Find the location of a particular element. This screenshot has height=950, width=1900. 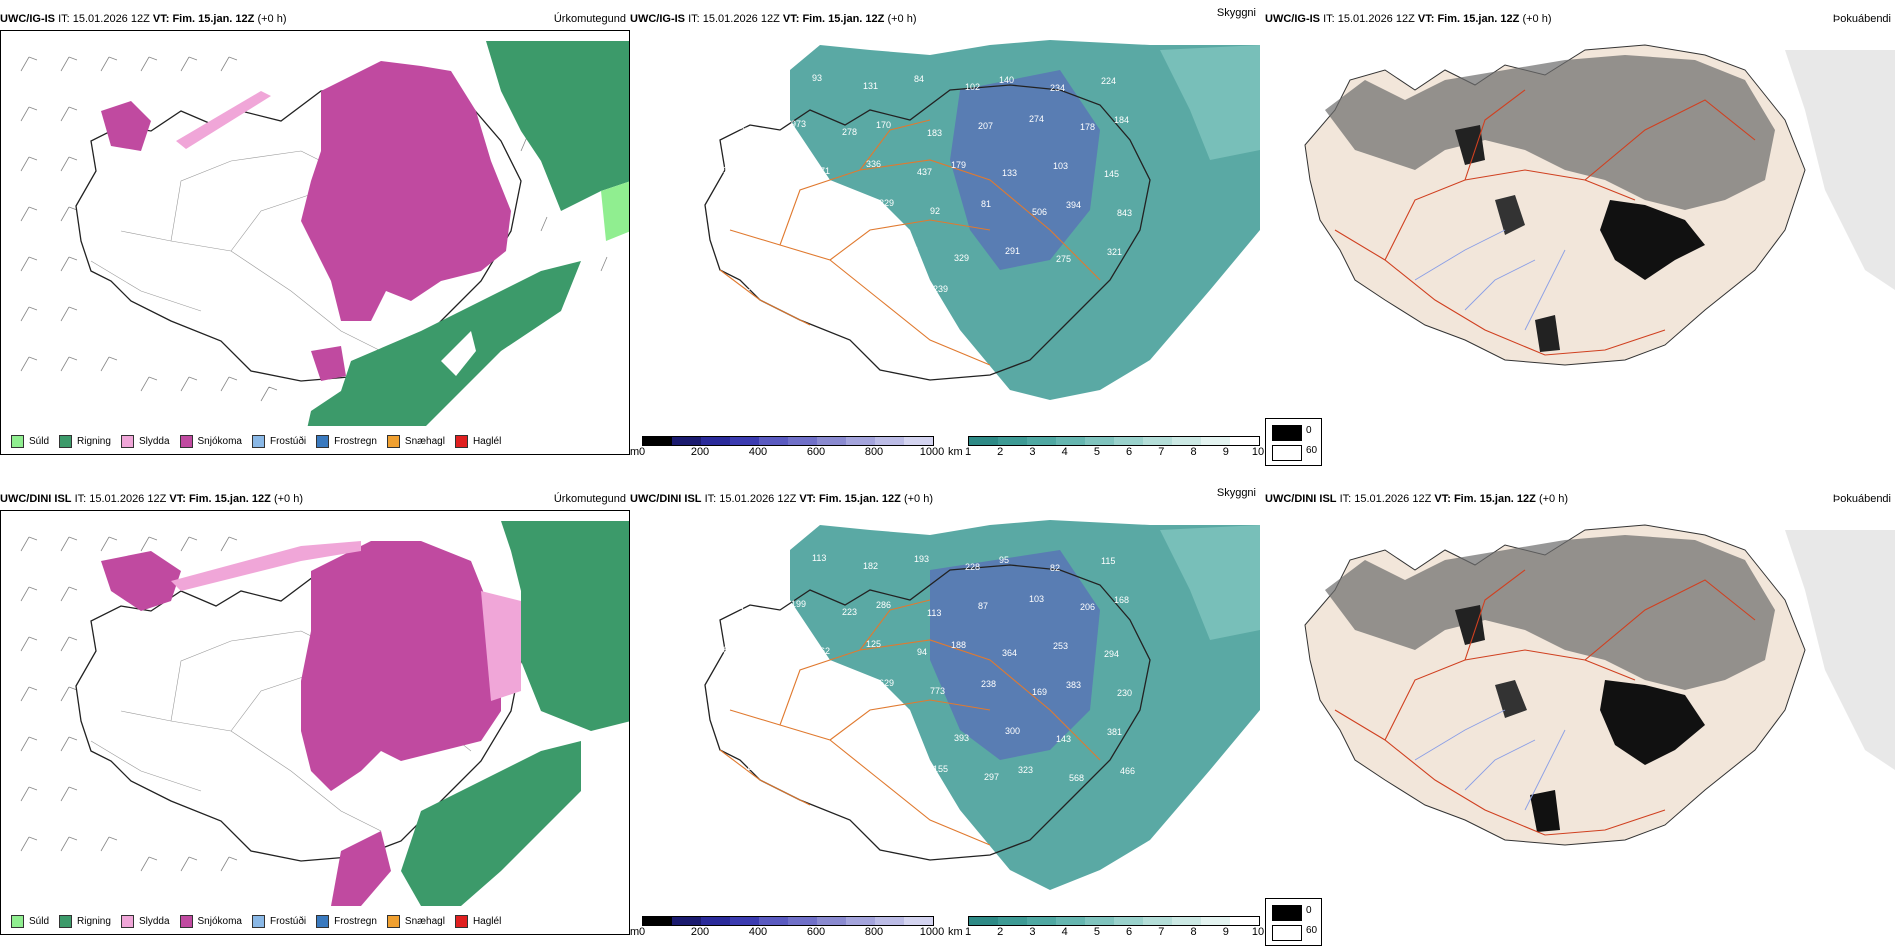

fog-legend-dark-label: 0 is located at coordinates (1309, 430).